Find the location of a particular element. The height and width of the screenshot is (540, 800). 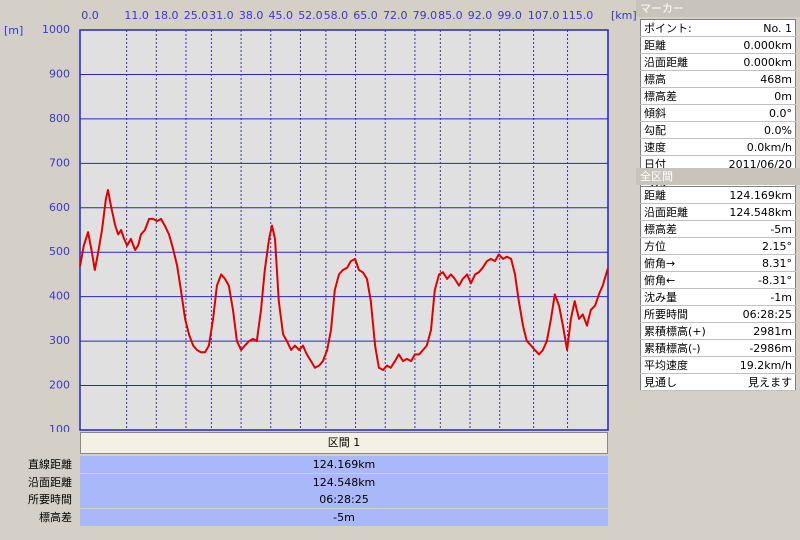

x-tick-label: 115.0 is located at coordinates (578, 15).